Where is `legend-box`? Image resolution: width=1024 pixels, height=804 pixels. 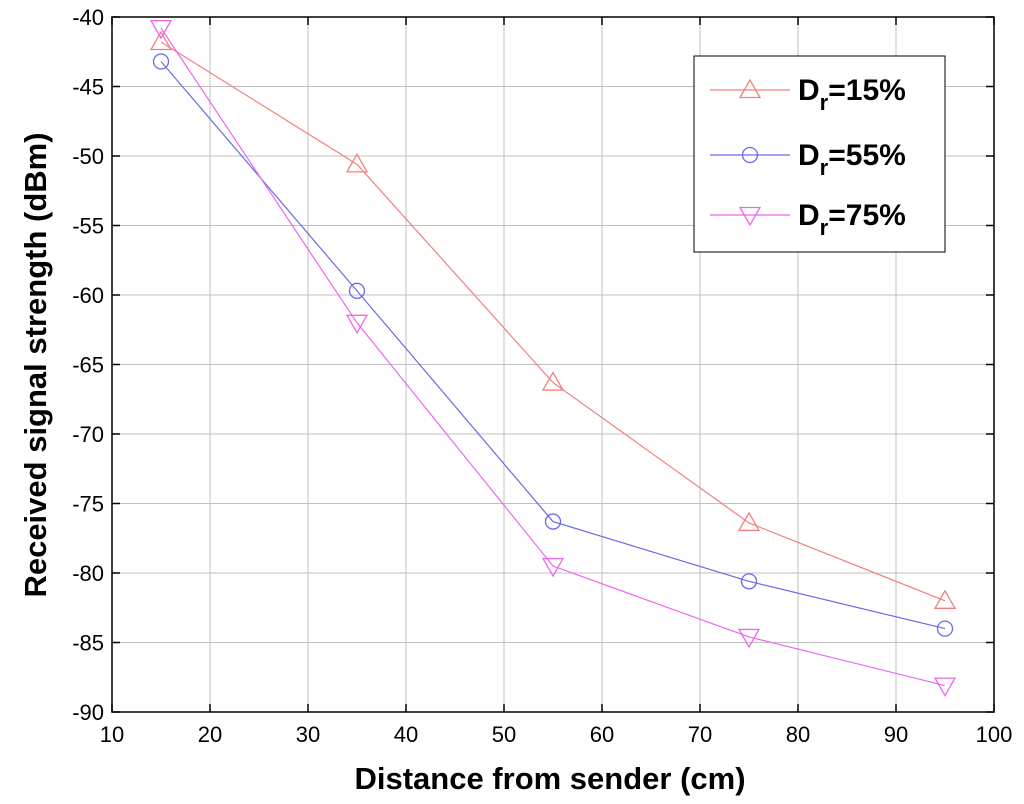 legend-box is located at coordinates (819, 154).